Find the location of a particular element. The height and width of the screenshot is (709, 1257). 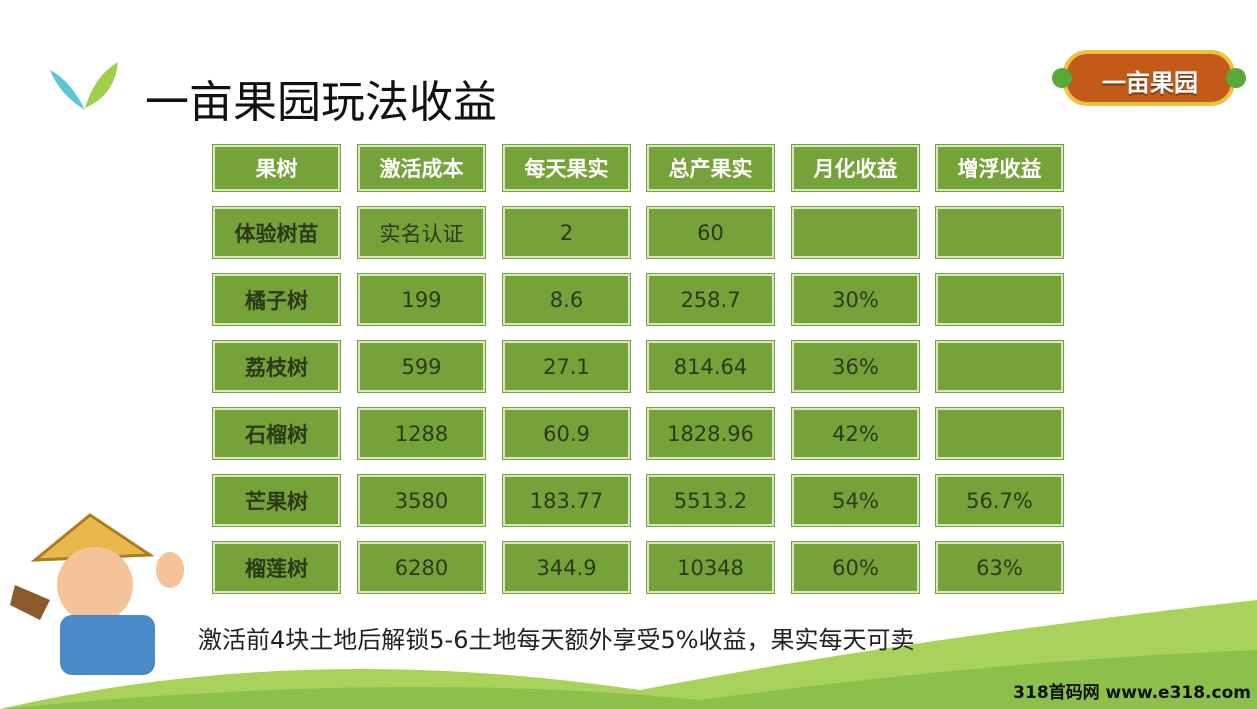

table-cell: 5513.2 is located at coordinates (710, 500).